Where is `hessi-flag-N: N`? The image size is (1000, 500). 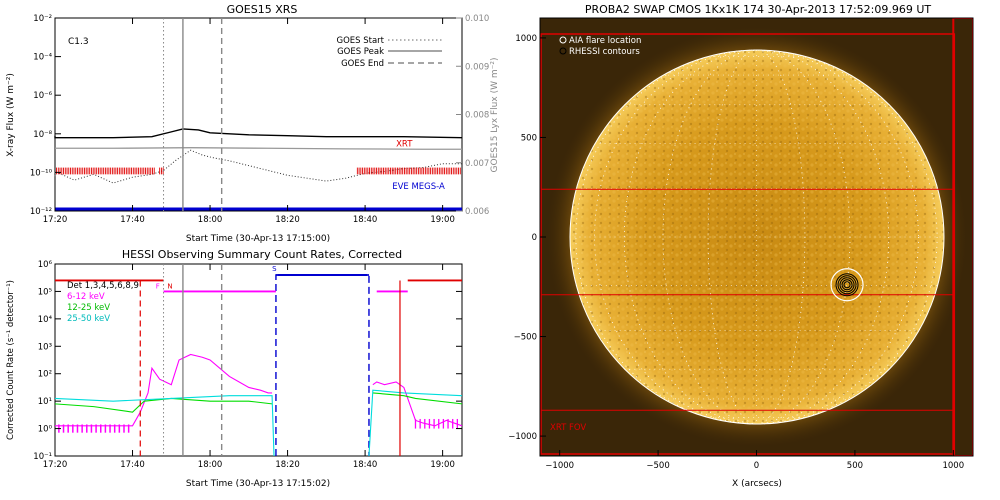
hessi-flag-N: N is located at coordinates (169, 287).